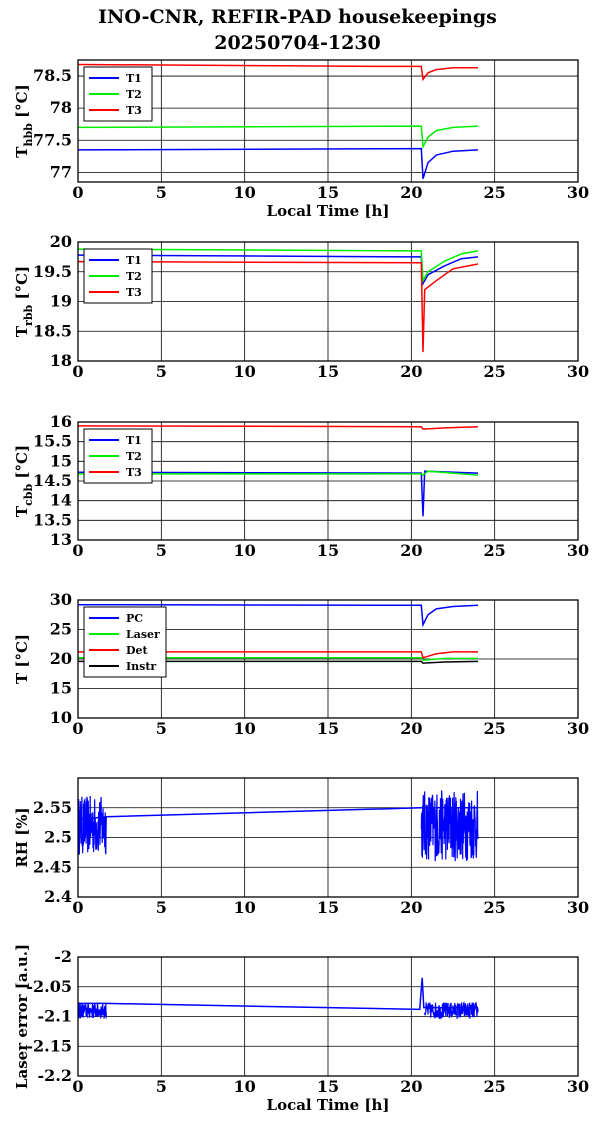 Image resolution: width=595 pixels, height=1134 pixels. What do you see at coordinates (61, 421) in the screenshot?
I see `y-tick-label: 16` at bounding box center [61, 421].